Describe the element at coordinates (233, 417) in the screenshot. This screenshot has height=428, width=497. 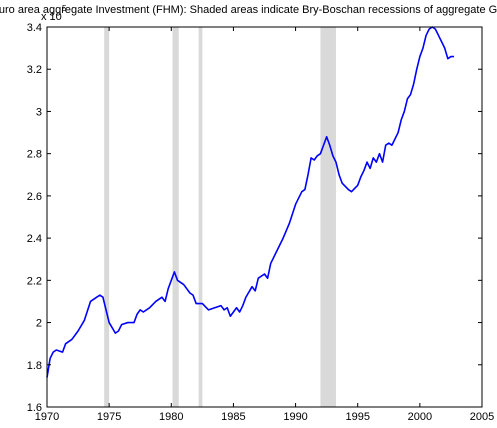
I see `x-tick-label: 1985` at that location.